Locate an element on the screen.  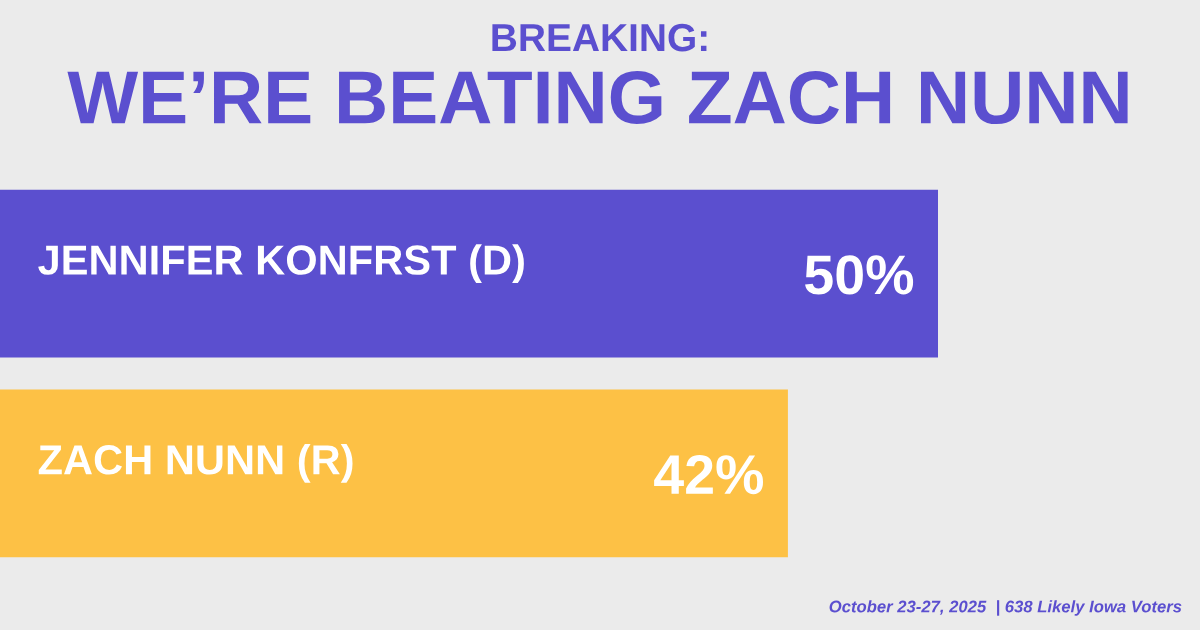
annotation: October 23-27, 2025 | 638 Likely Iowa Voters is located at coordinates (1005, 608).